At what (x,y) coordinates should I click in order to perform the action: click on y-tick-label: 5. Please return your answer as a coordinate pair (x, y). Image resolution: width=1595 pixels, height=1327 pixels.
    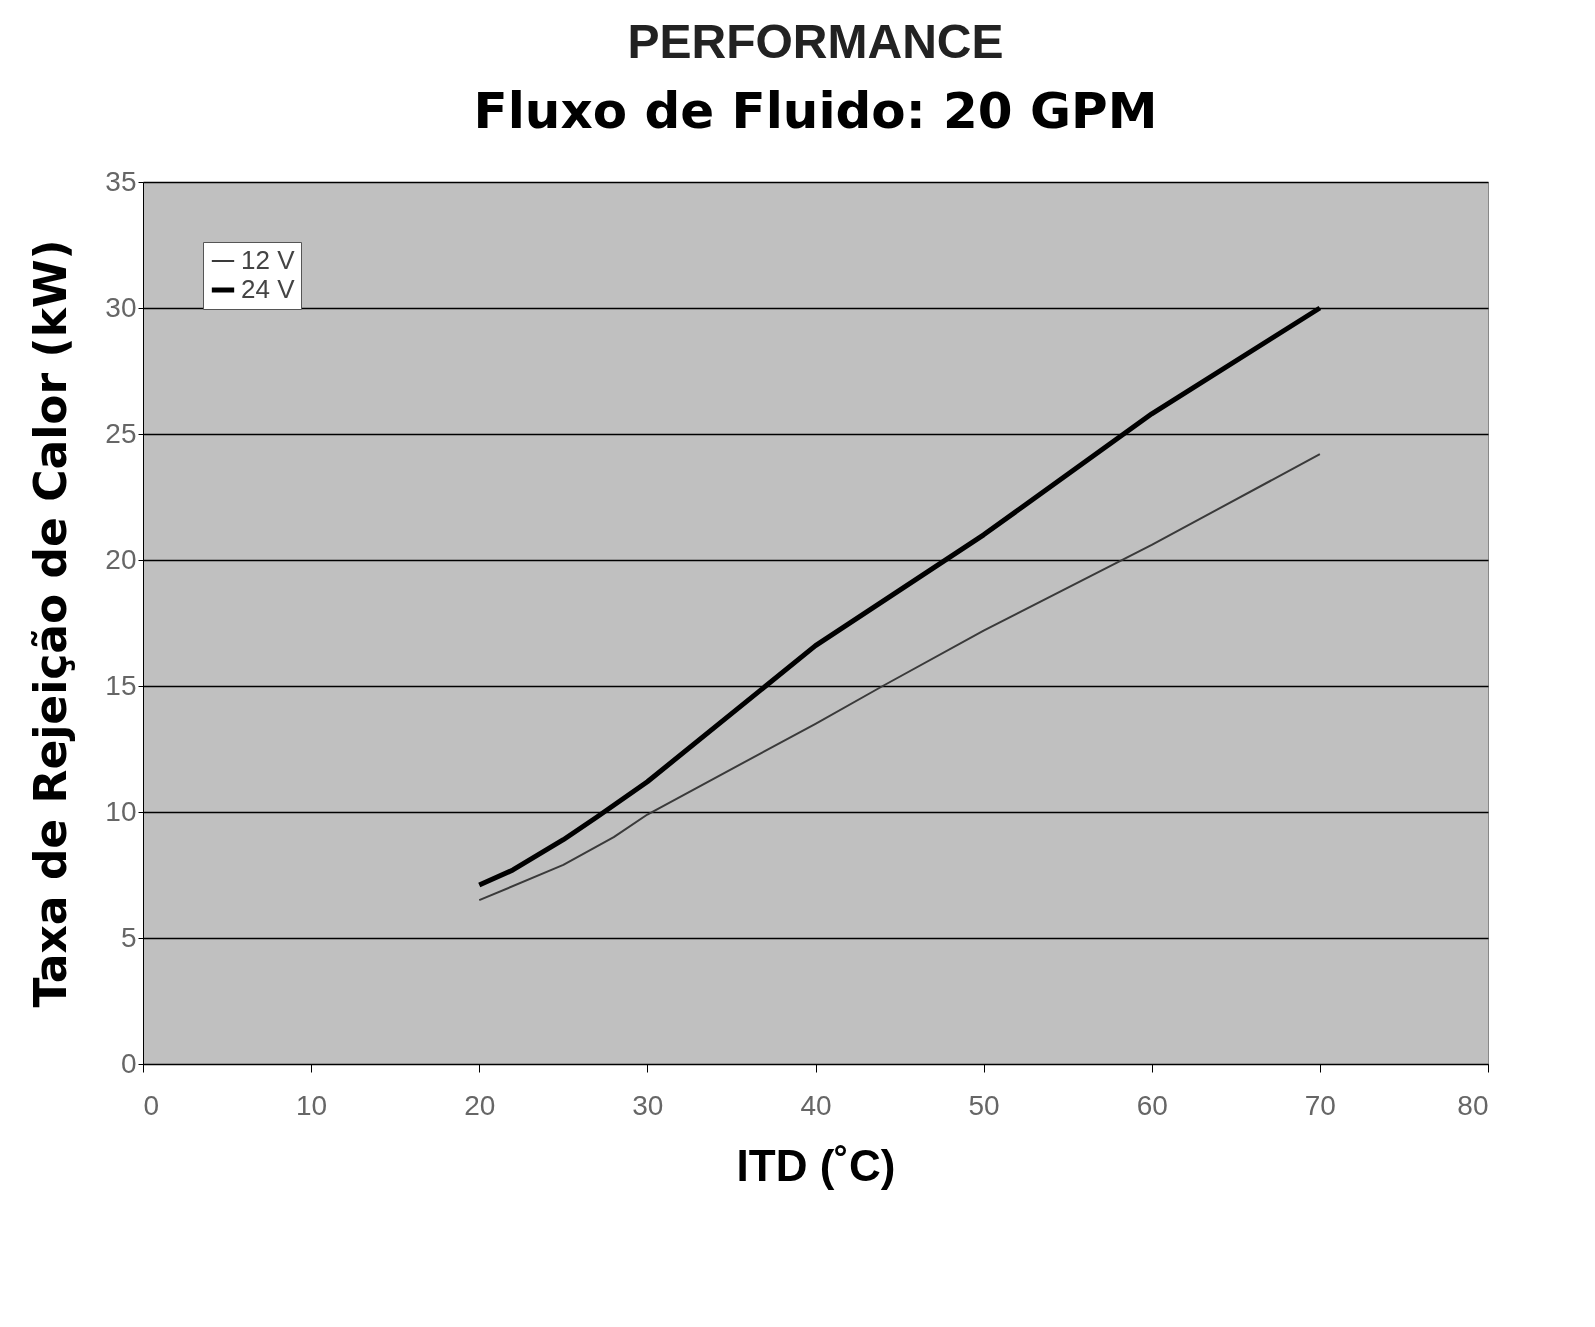
    Looking at the image, I should click on (128, 937).